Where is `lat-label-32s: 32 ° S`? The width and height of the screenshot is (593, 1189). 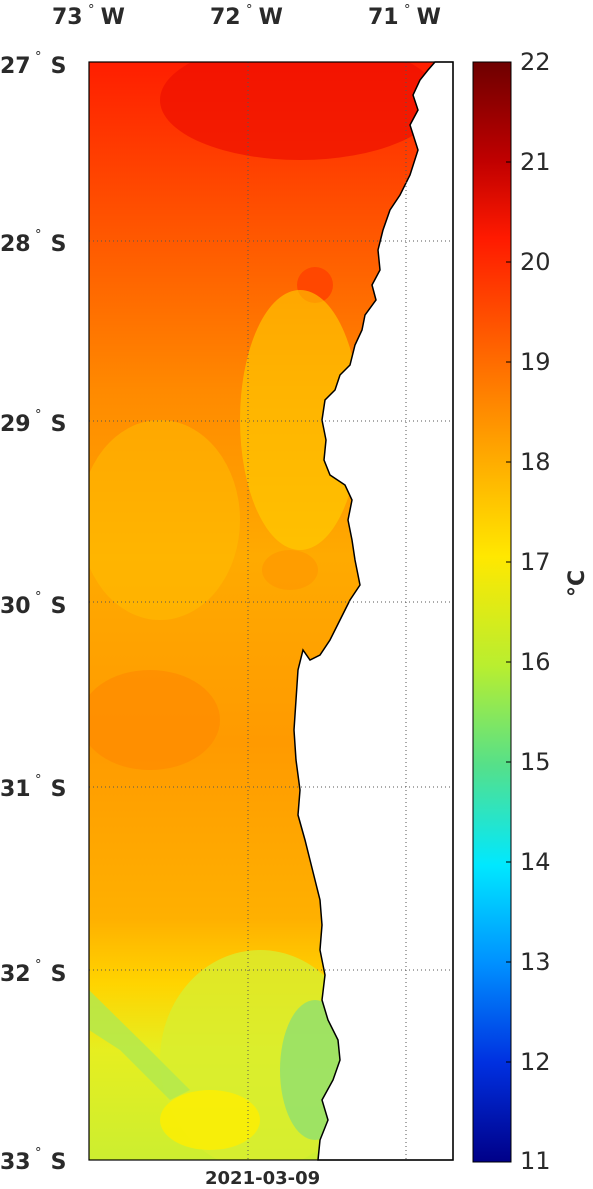
lat-label-32s: 32 ° S is located at coordinates (33, 972).